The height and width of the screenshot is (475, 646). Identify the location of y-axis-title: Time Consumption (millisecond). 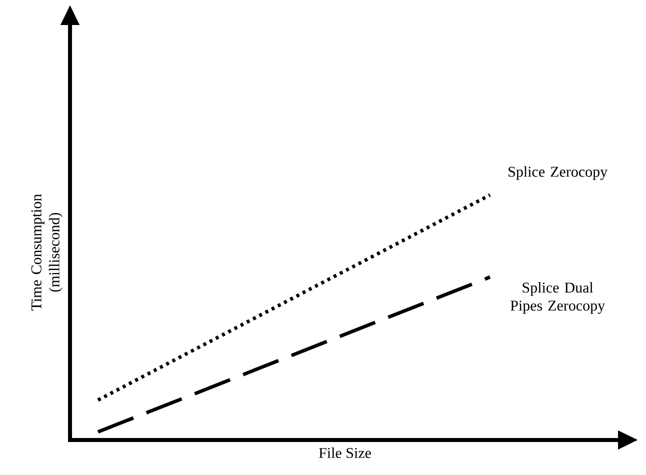
(46, 252).